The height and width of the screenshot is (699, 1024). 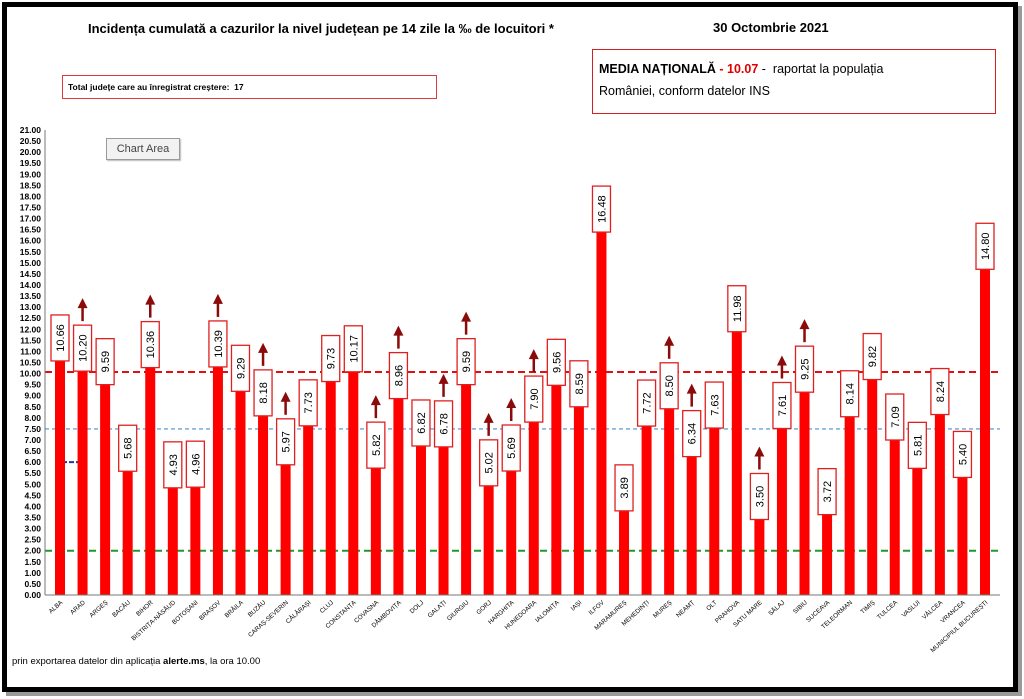 I want to click on y-tick-label: 17.00, so click(x=31, y=219).